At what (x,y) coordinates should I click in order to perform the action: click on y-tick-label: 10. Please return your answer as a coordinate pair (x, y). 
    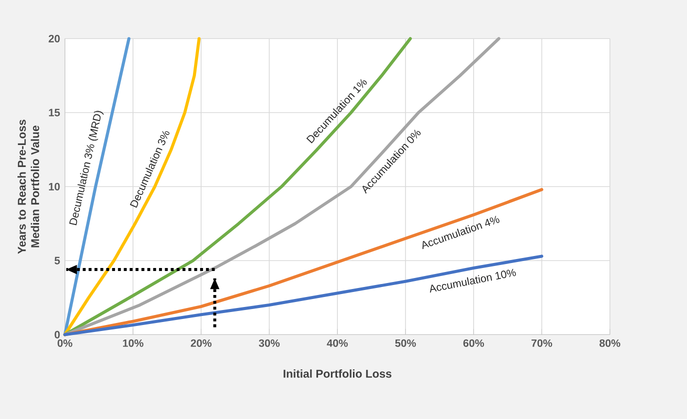
    Looking at the image, I should click on (54, 186).